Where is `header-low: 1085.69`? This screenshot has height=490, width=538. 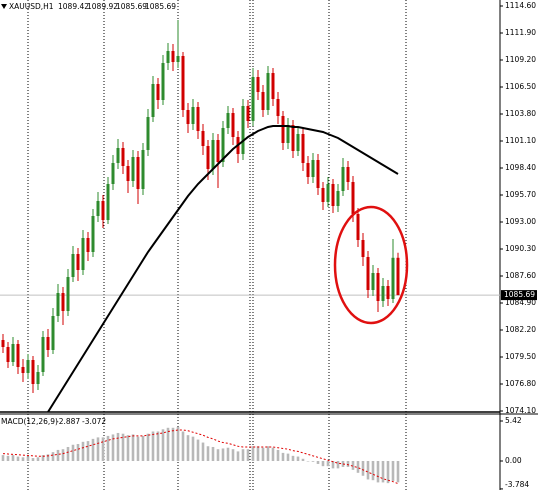
header-low: 1085.69 is located at coordinates (131, 6).